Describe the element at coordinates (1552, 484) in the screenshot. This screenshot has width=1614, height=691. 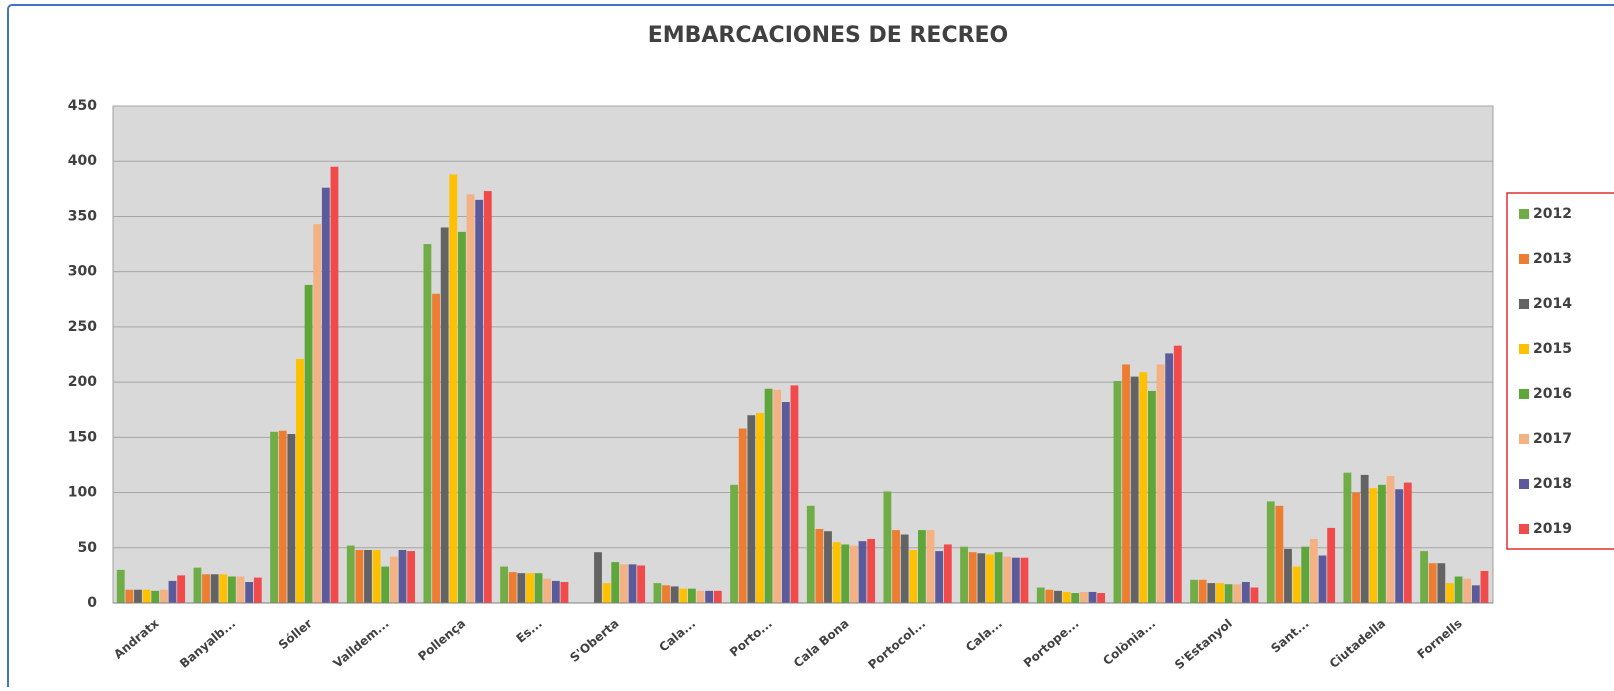
I see `legend-label: 2018` at that location.